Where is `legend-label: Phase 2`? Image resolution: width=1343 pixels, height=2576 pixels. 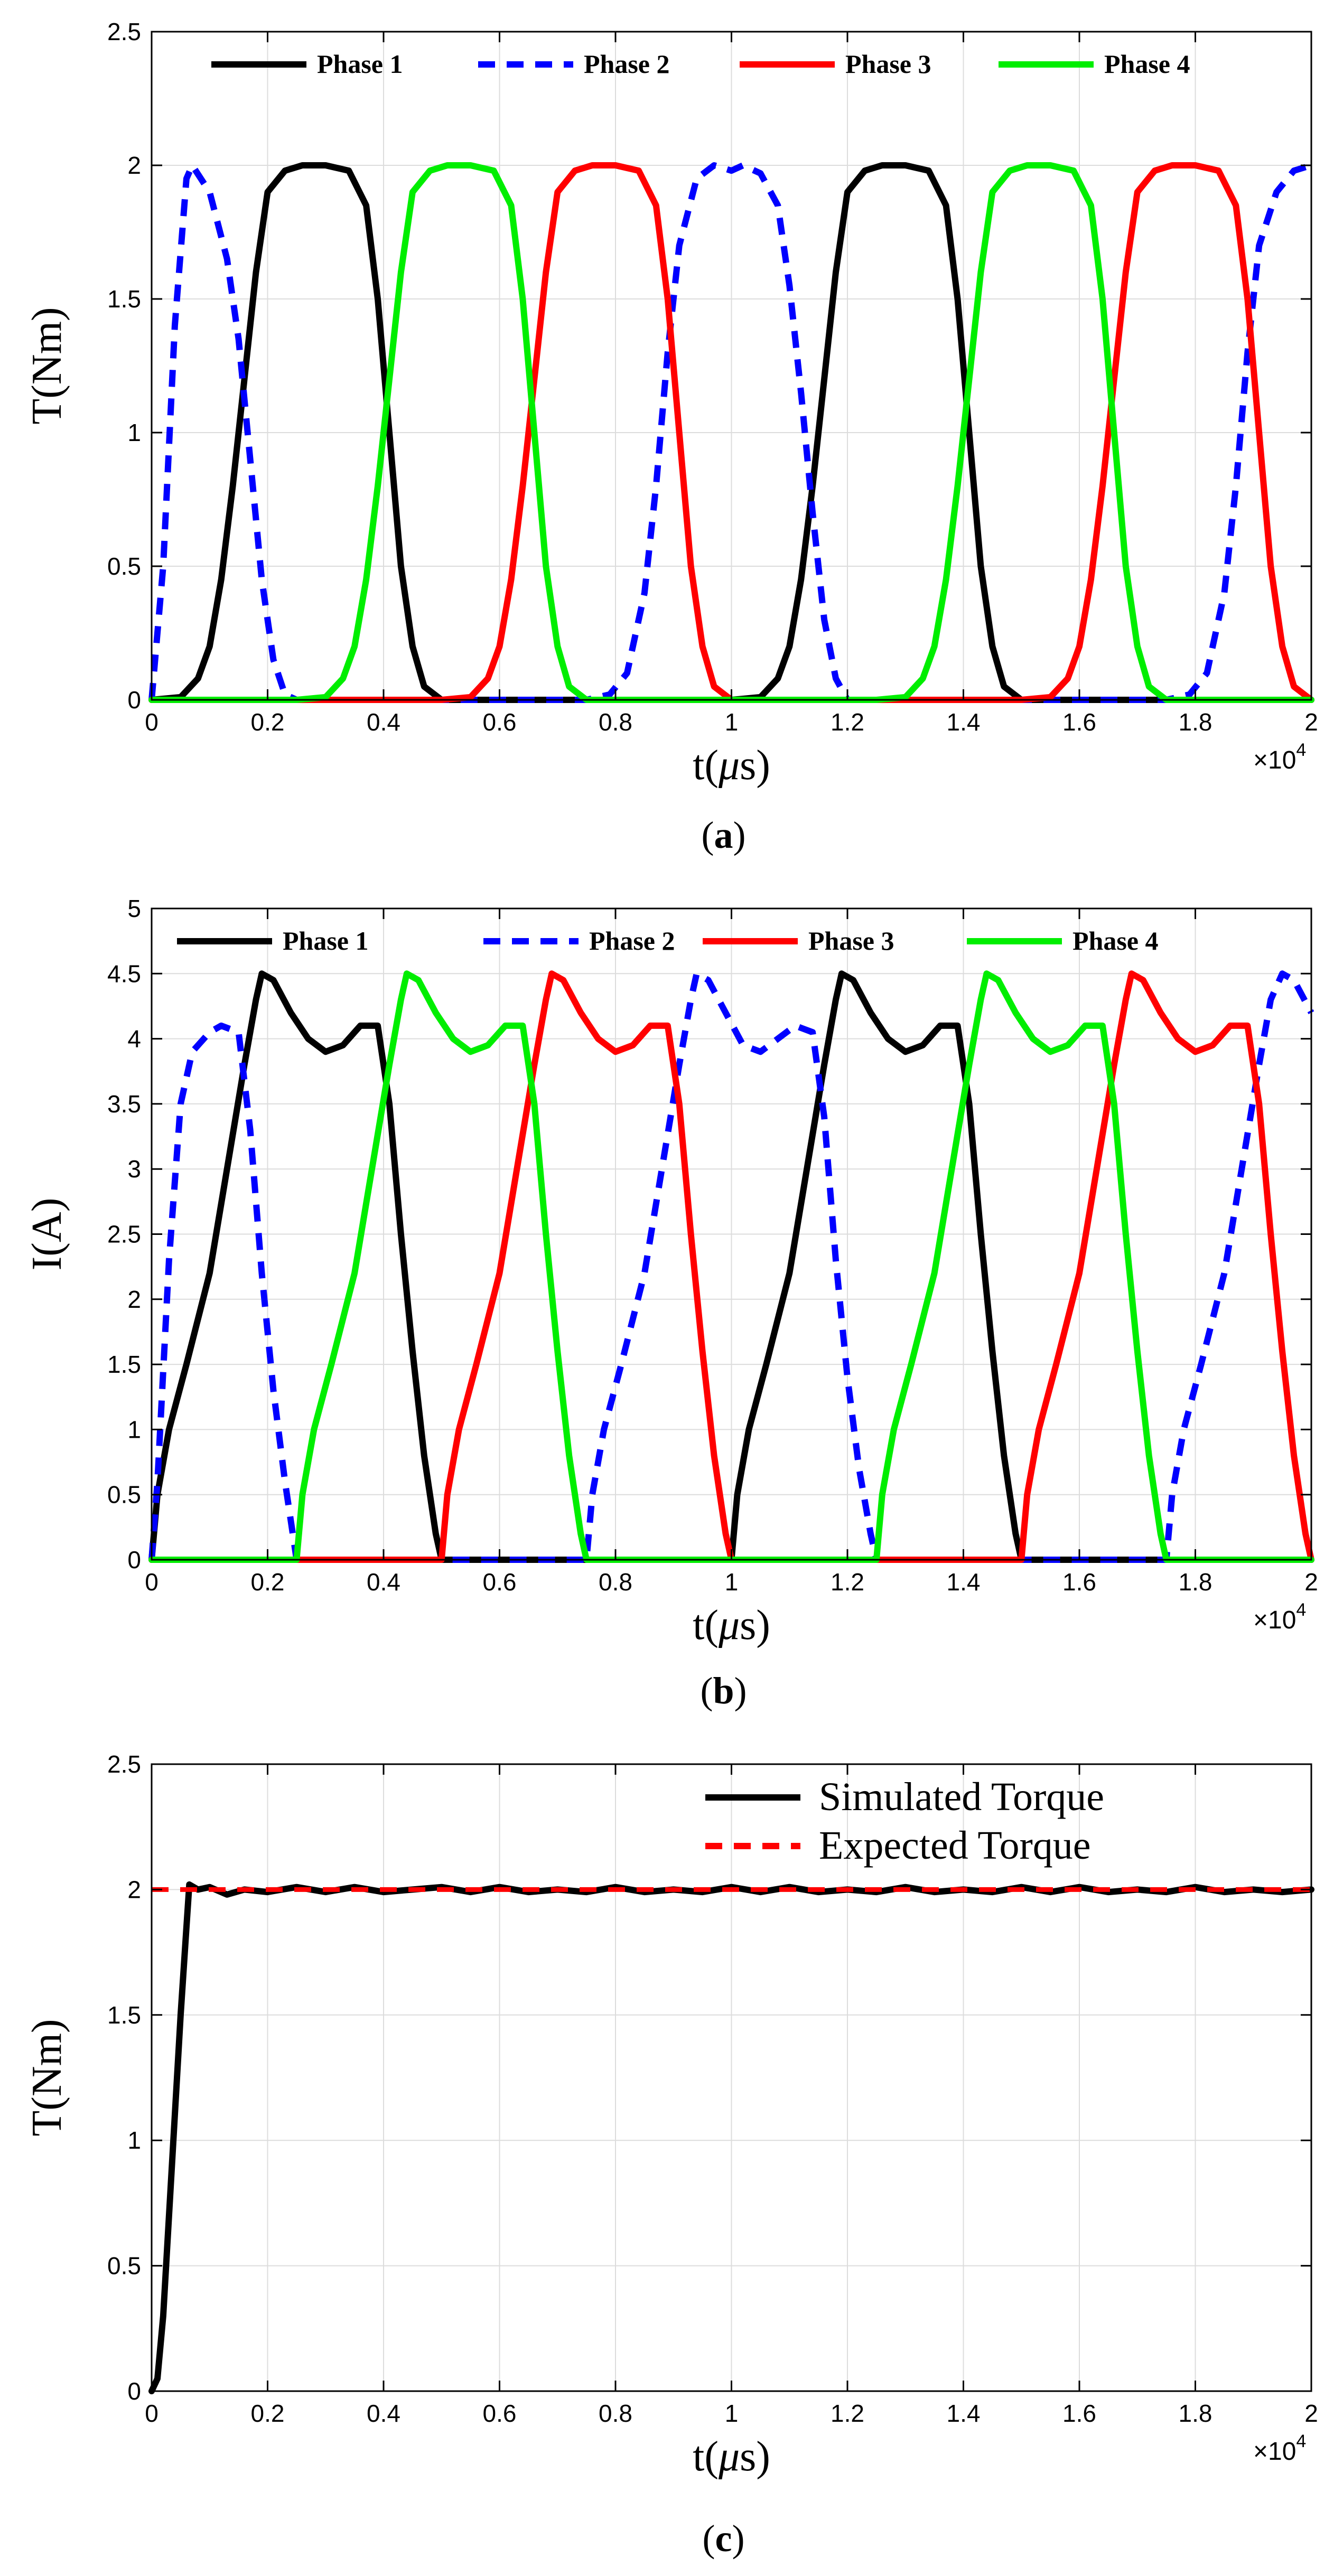
legend-label: Phase 2 is located at coordinates (627, 64).